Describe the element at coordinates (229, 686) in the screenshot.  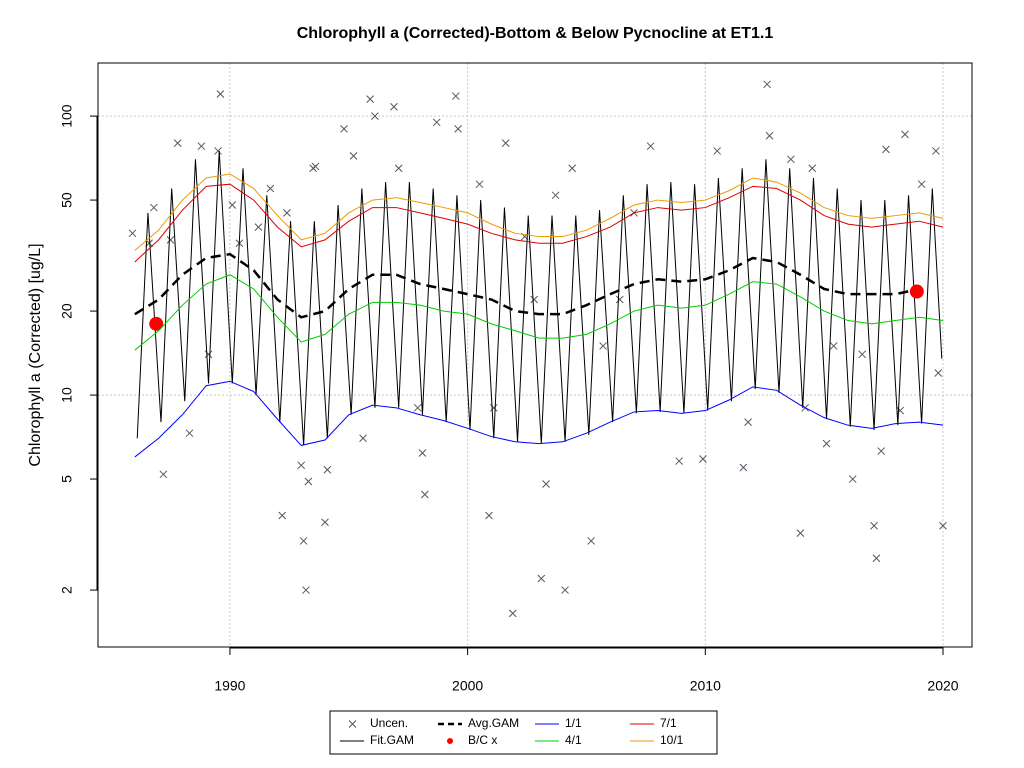
I see `x-tick-label: 1990` at that location.